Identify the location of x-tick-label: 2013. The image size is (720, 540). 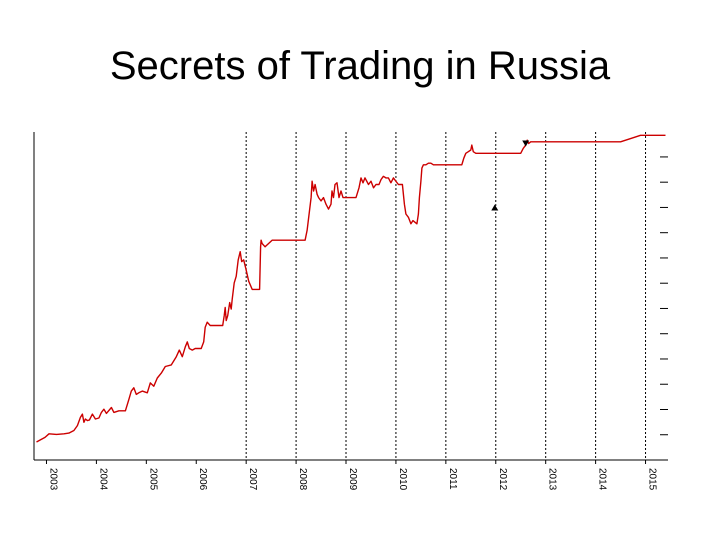
(552, 479).